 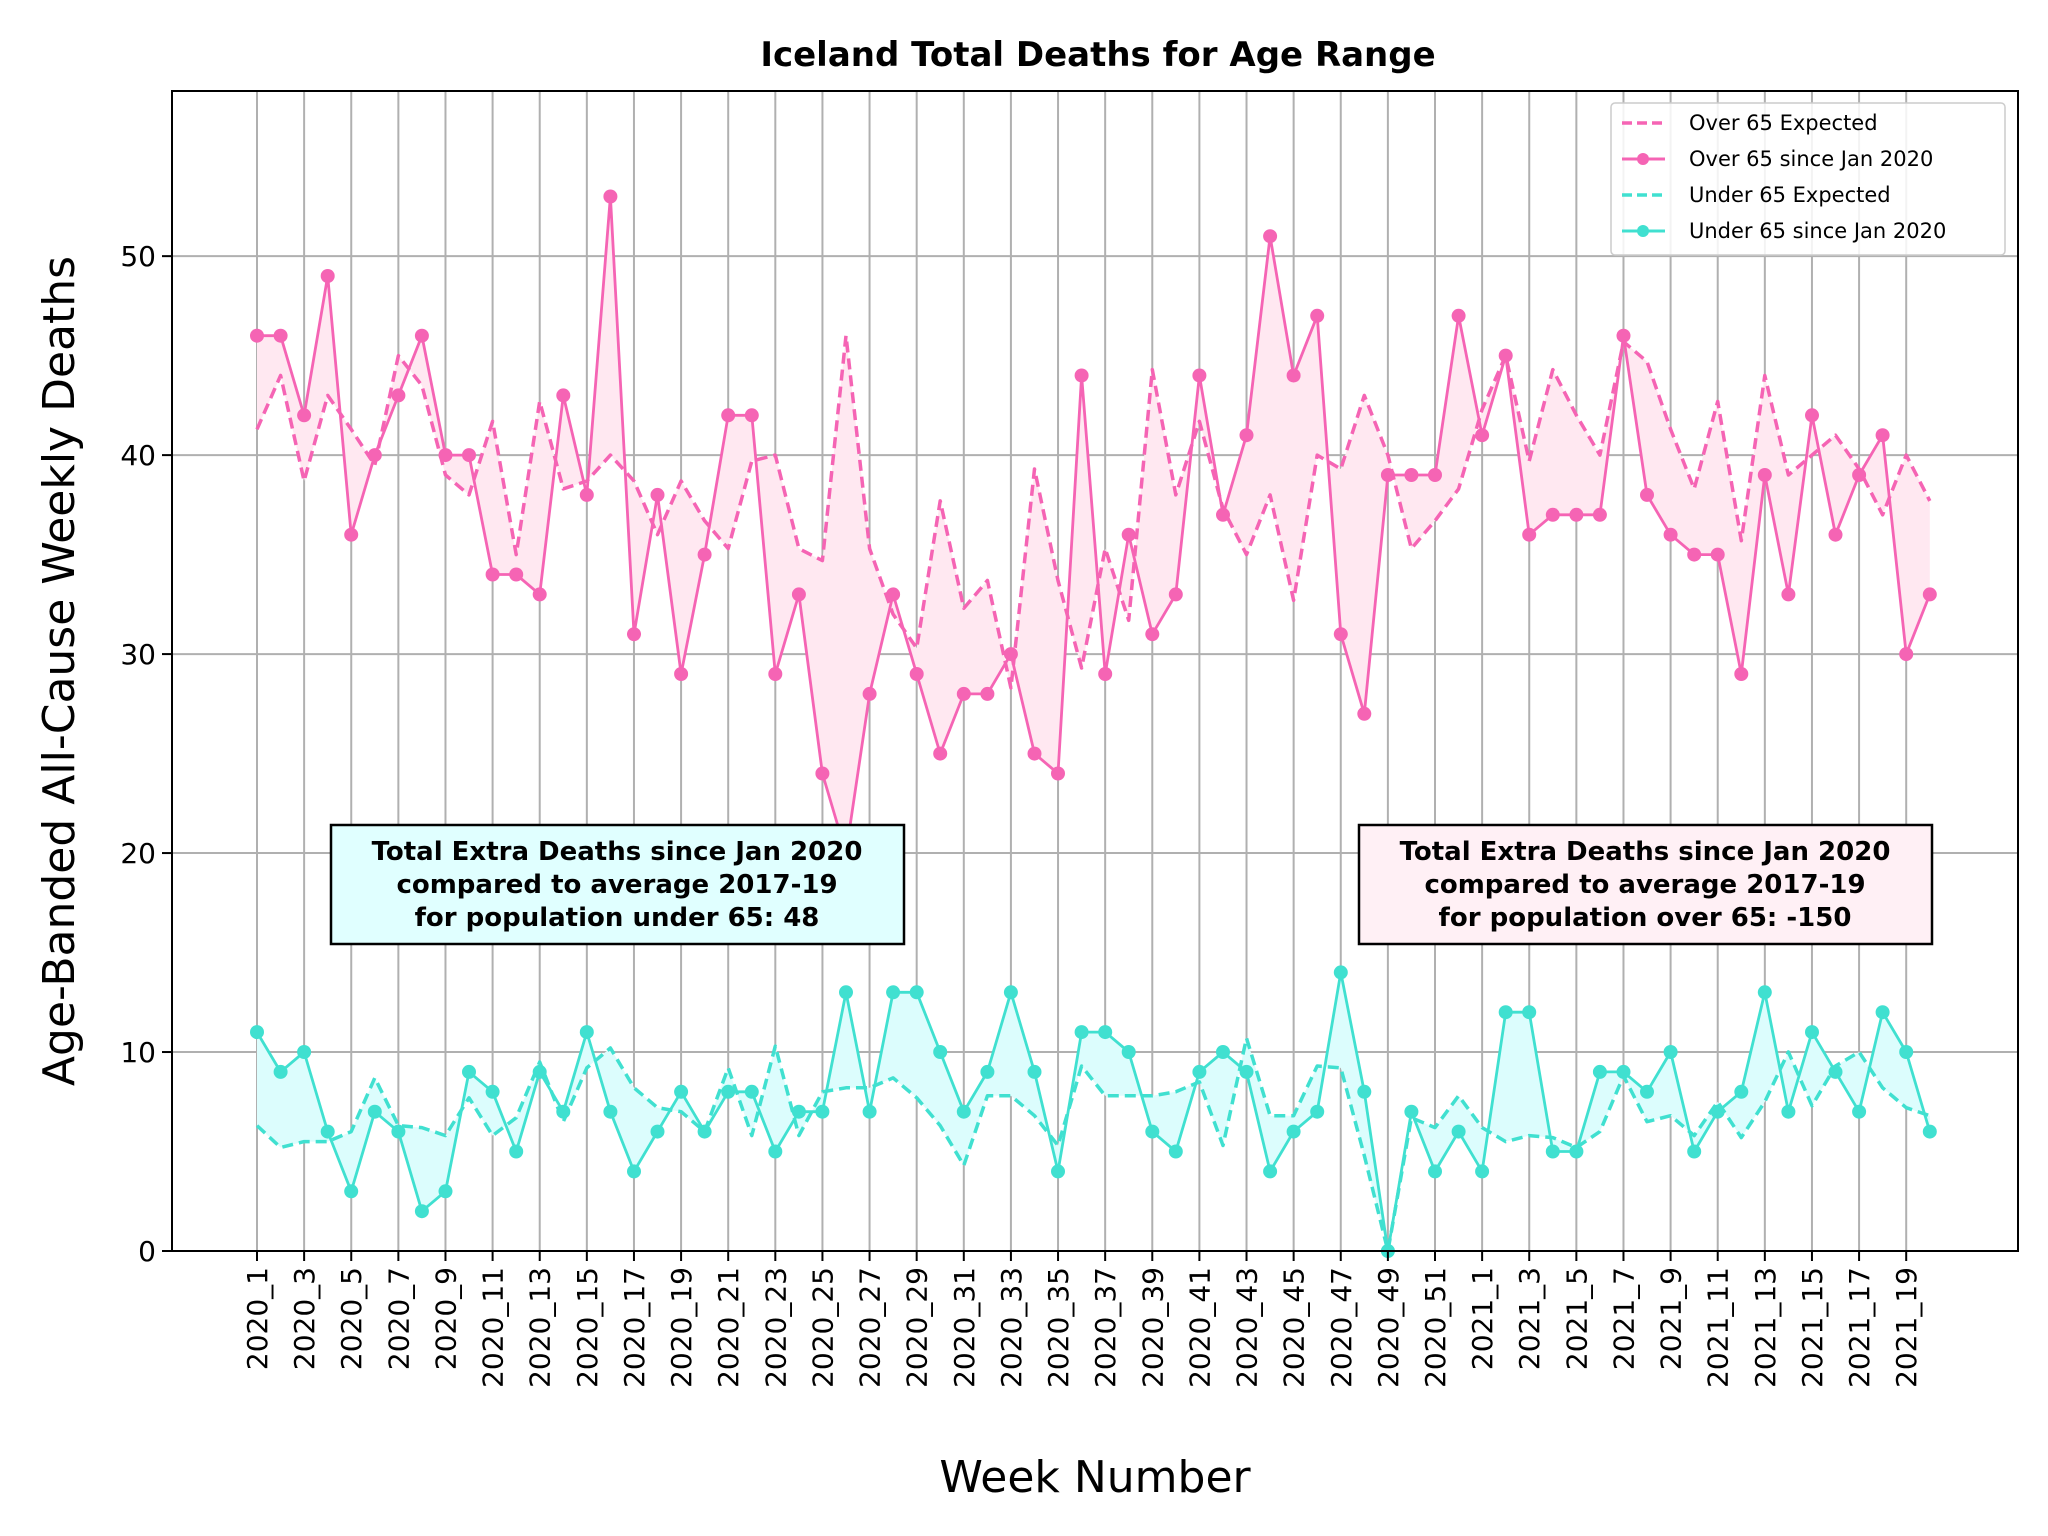 I want to click on legend-box, so click(x=1808, y=179).